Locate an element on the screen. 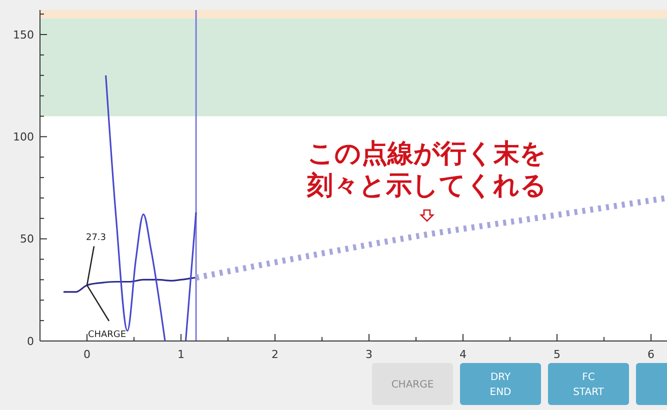  y-tick-label: 50 is located at coordinates (27, 239).